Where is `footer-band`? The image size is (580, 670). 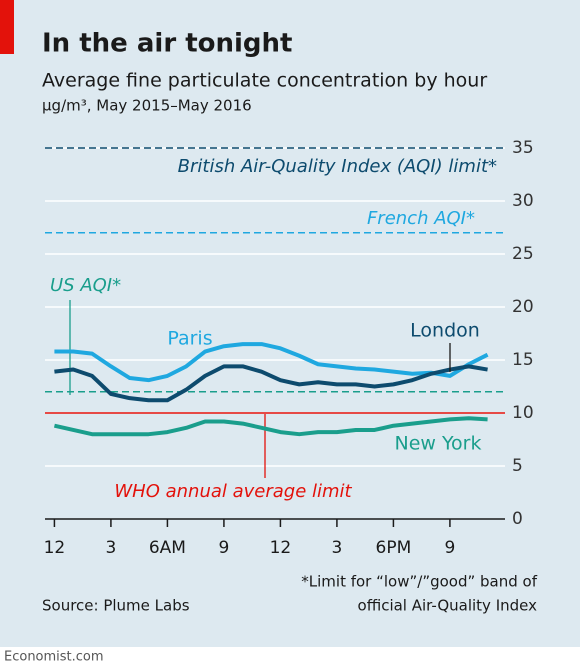 footer-band is located at coordinates (290, 658).